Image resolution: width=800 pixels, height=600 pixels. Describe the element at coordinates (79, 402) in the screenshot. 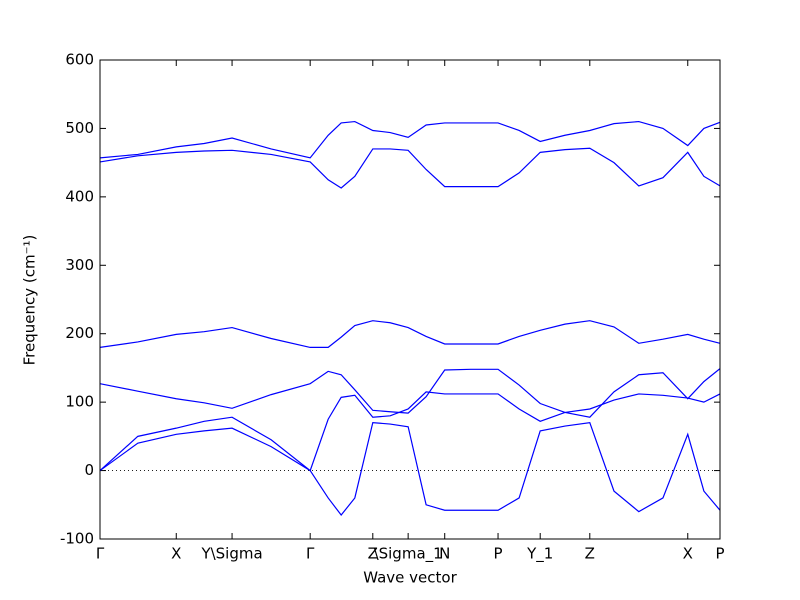

I see `y-tick-label: 100` at that location.